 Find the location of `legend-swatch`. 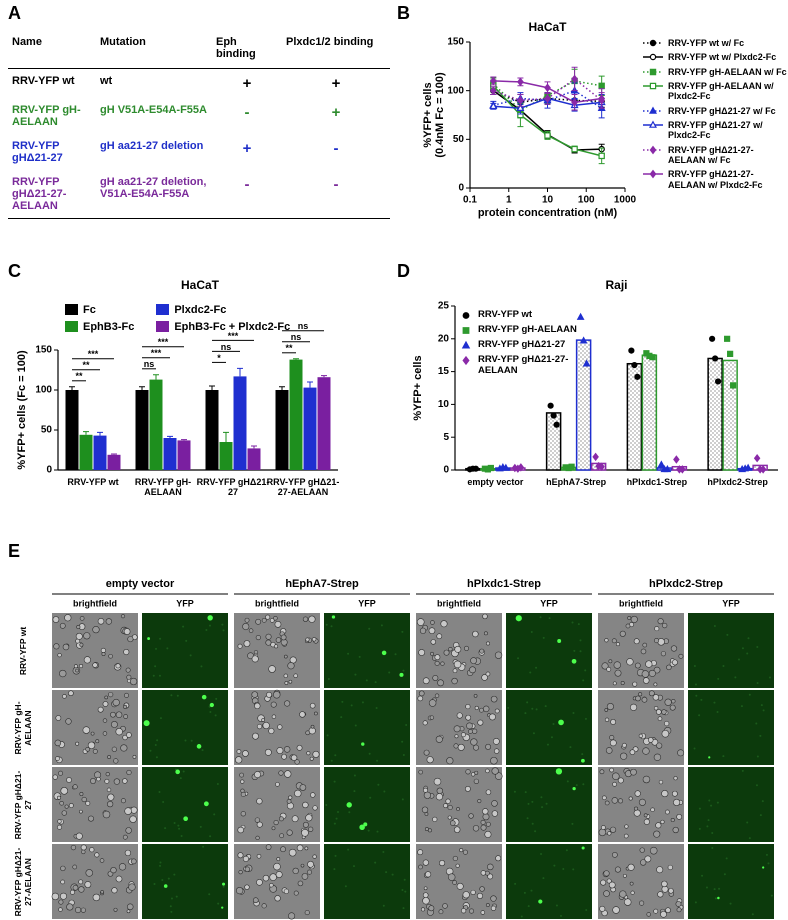

legend-swatch is located at coordinates (653, 110).